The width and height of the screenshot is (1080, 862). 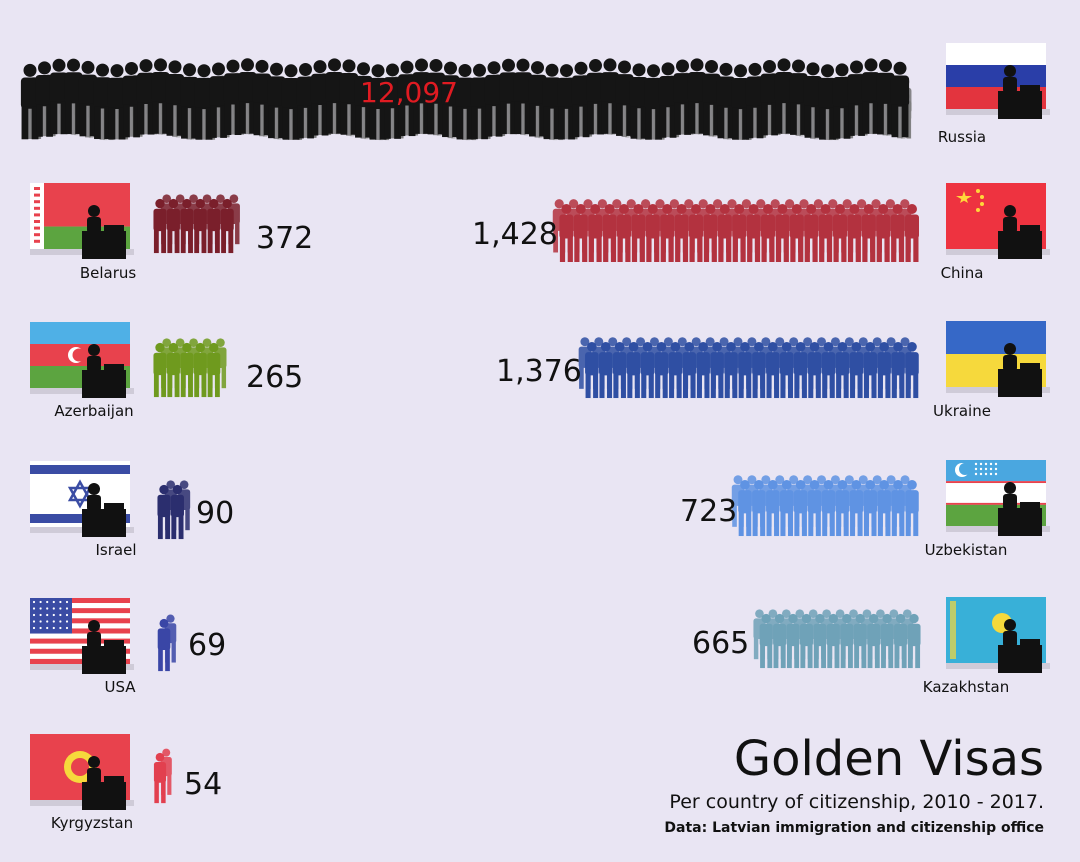 I want to click on flag-kyrgyzstan, so click(x=82, y=772).